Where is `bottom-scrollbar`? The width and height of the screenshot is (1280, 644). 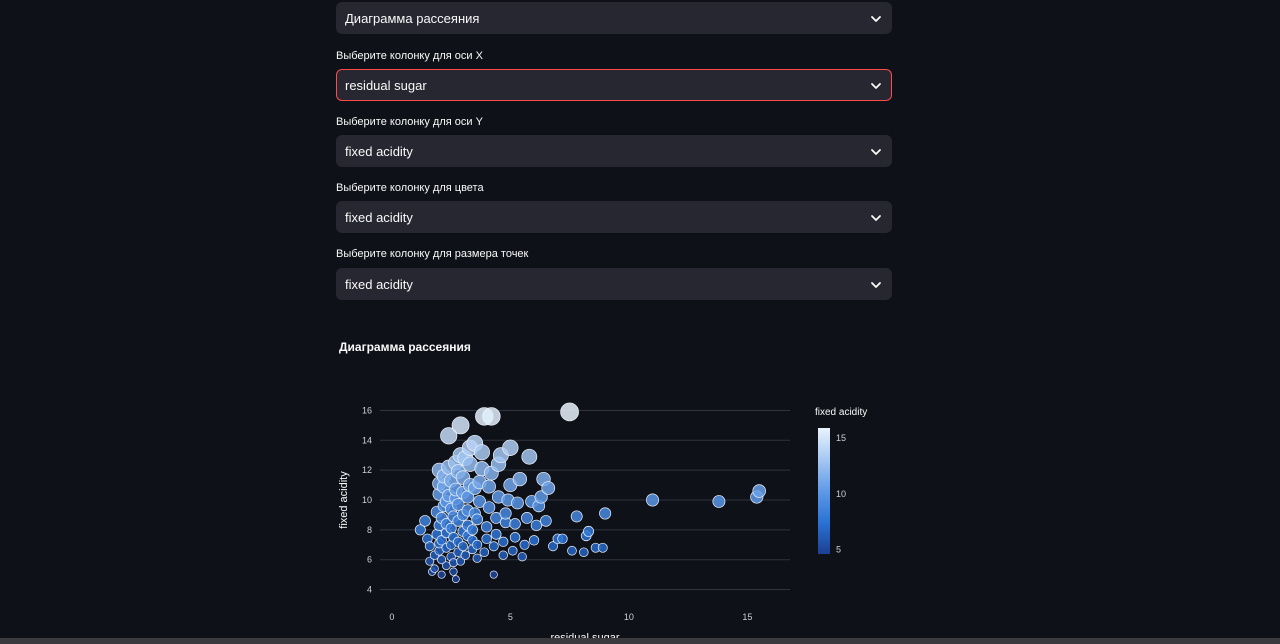
bottom-scrollbar is located at coordinates (640, 641).